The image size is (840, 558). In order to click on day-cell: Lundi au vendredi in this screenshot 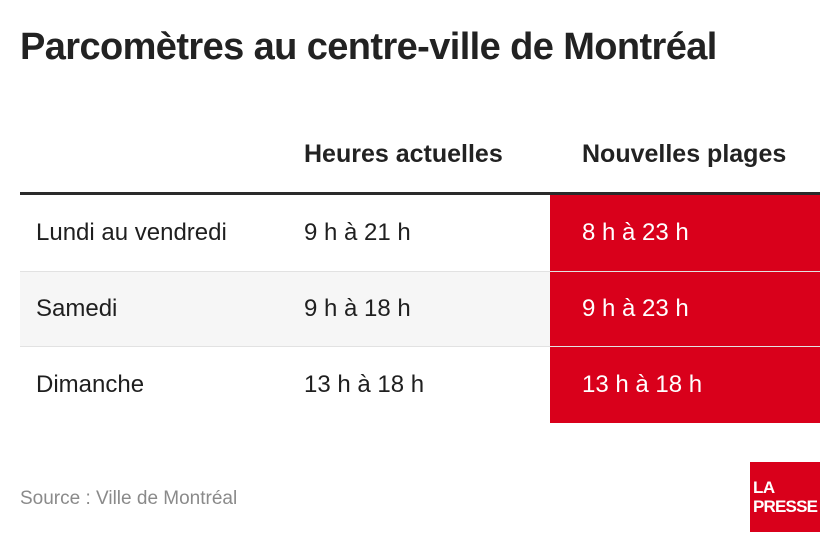, I will do `click(131, 232)`.